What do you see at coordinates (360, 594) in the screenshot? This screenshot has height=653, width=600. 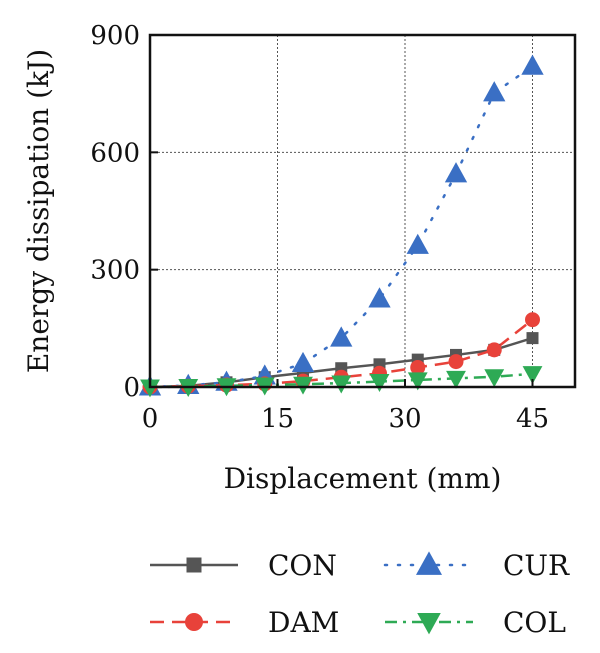 I see `legend: CON CUR DAM COL` at bounding box center [360, 594].